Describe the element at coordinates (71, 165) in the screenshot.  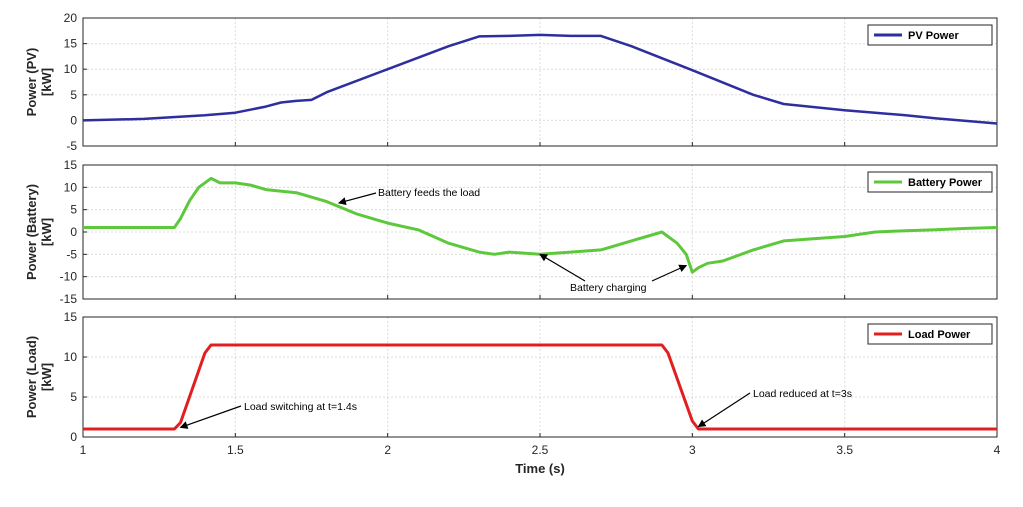
I see `y-tick-label-battery-6: 15` at that location.